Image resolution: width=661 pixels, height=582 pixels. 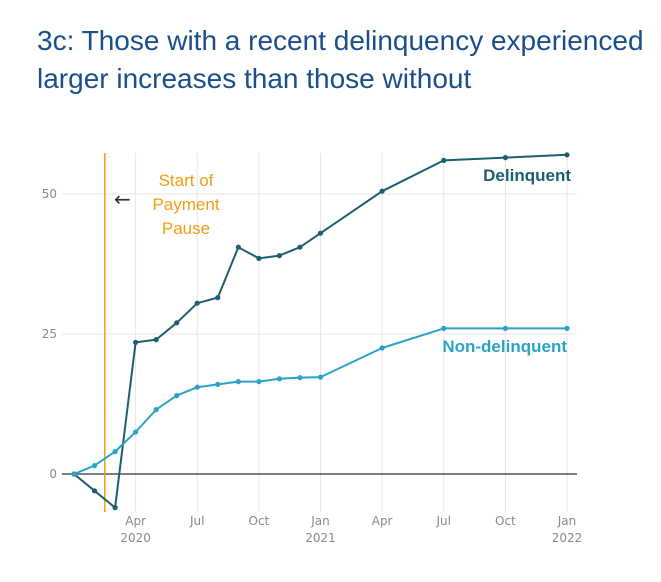 I want to click on chart-title-line-2: larger increases than those without, so click(x=254, y=78).